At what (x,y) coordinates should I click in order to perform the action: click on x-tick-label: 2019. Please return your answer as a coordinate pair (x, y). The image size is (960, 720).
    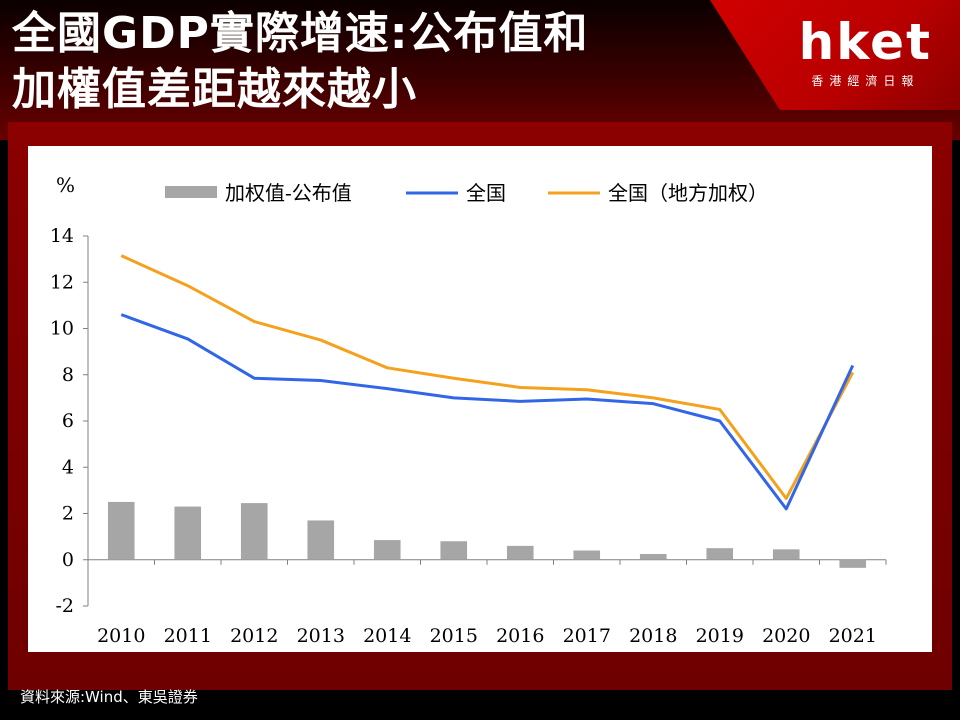
    Looking at the image, I should click on (720, 636).